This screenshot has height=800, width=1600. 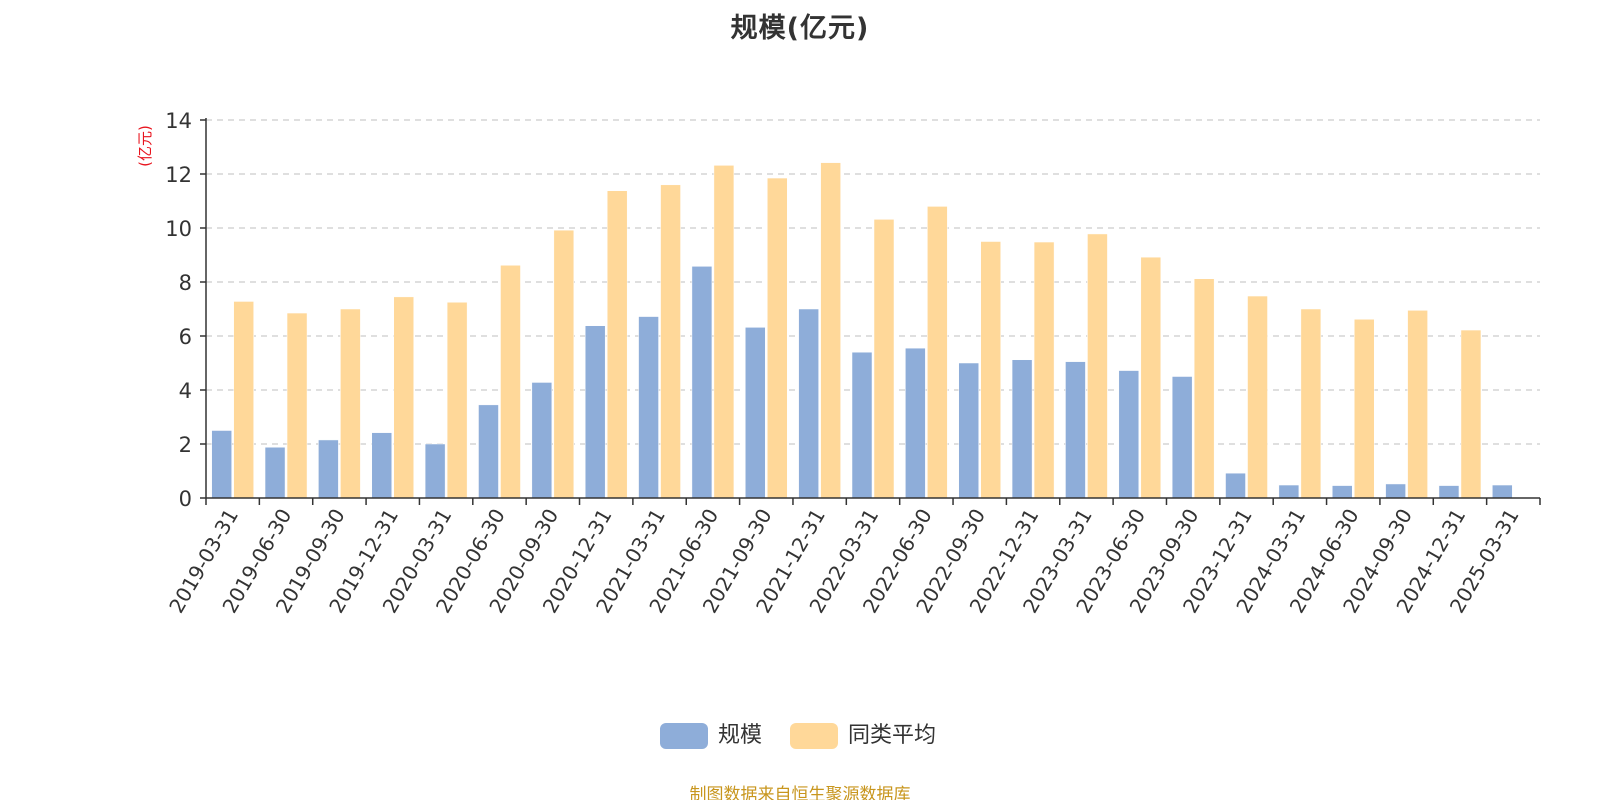 What do you see at coordinates (892, 735) in the screenshot?
I see `legend-label-peer-average: 同类平均` at bounding box center [892, 735].